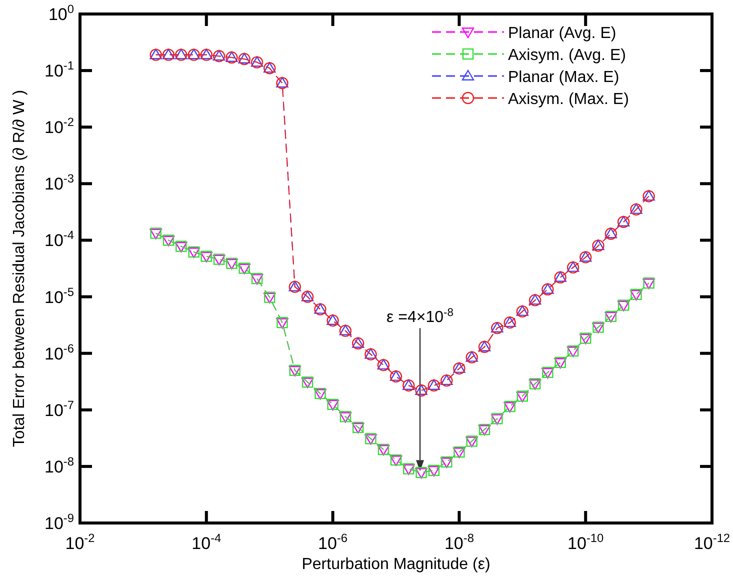  Describe the element at coordinates (80, 542) in the screenshot. I see `x-tick-label: 10$^{-2}$` at that location.